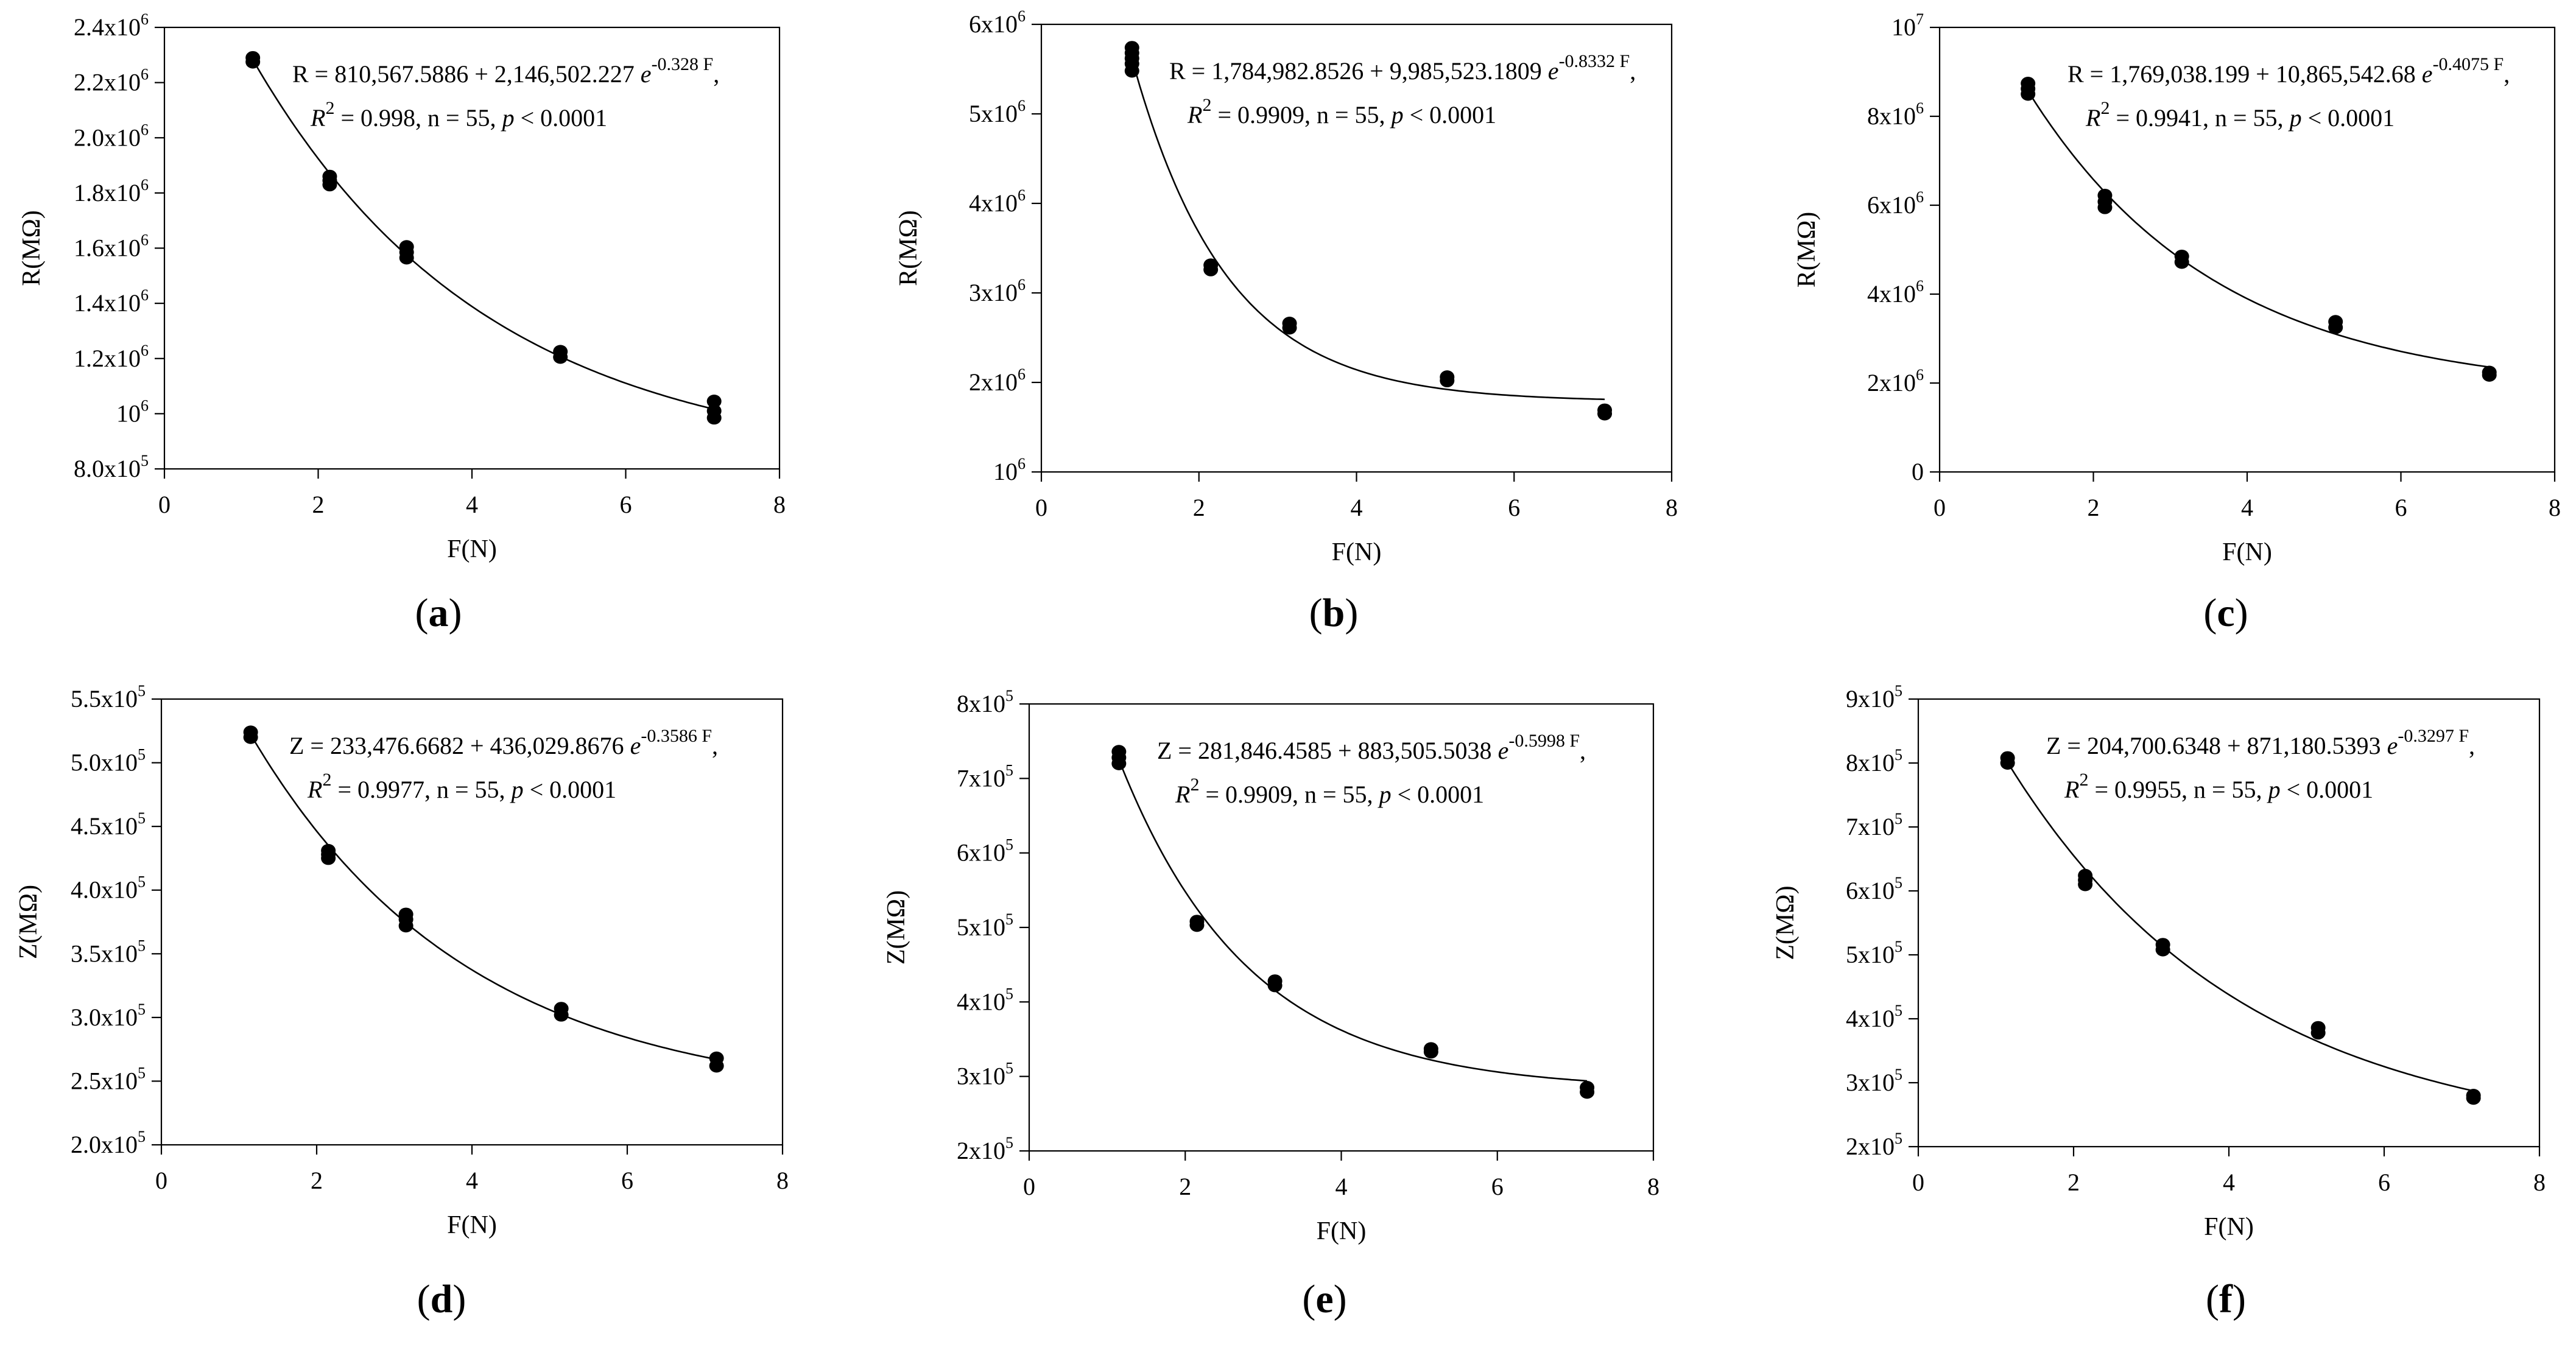 This screenshot has width=2576, height=1361. Describe the element at coordinates (2433, 736) in the screenshot. I see `equation-exponent: -0.3297 F` at that location.